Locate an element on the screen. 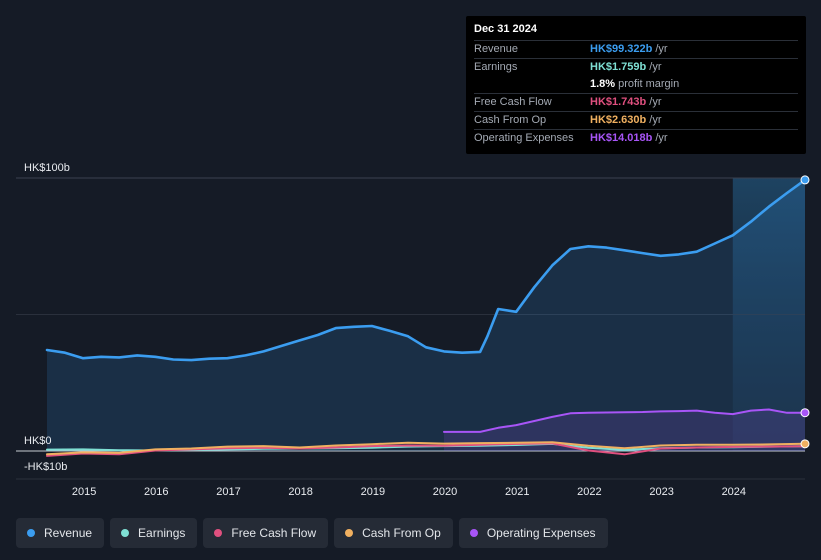 This screenshot has height=560, width=821. legend-revenue: Revenue is located at coordinates (60, 533).